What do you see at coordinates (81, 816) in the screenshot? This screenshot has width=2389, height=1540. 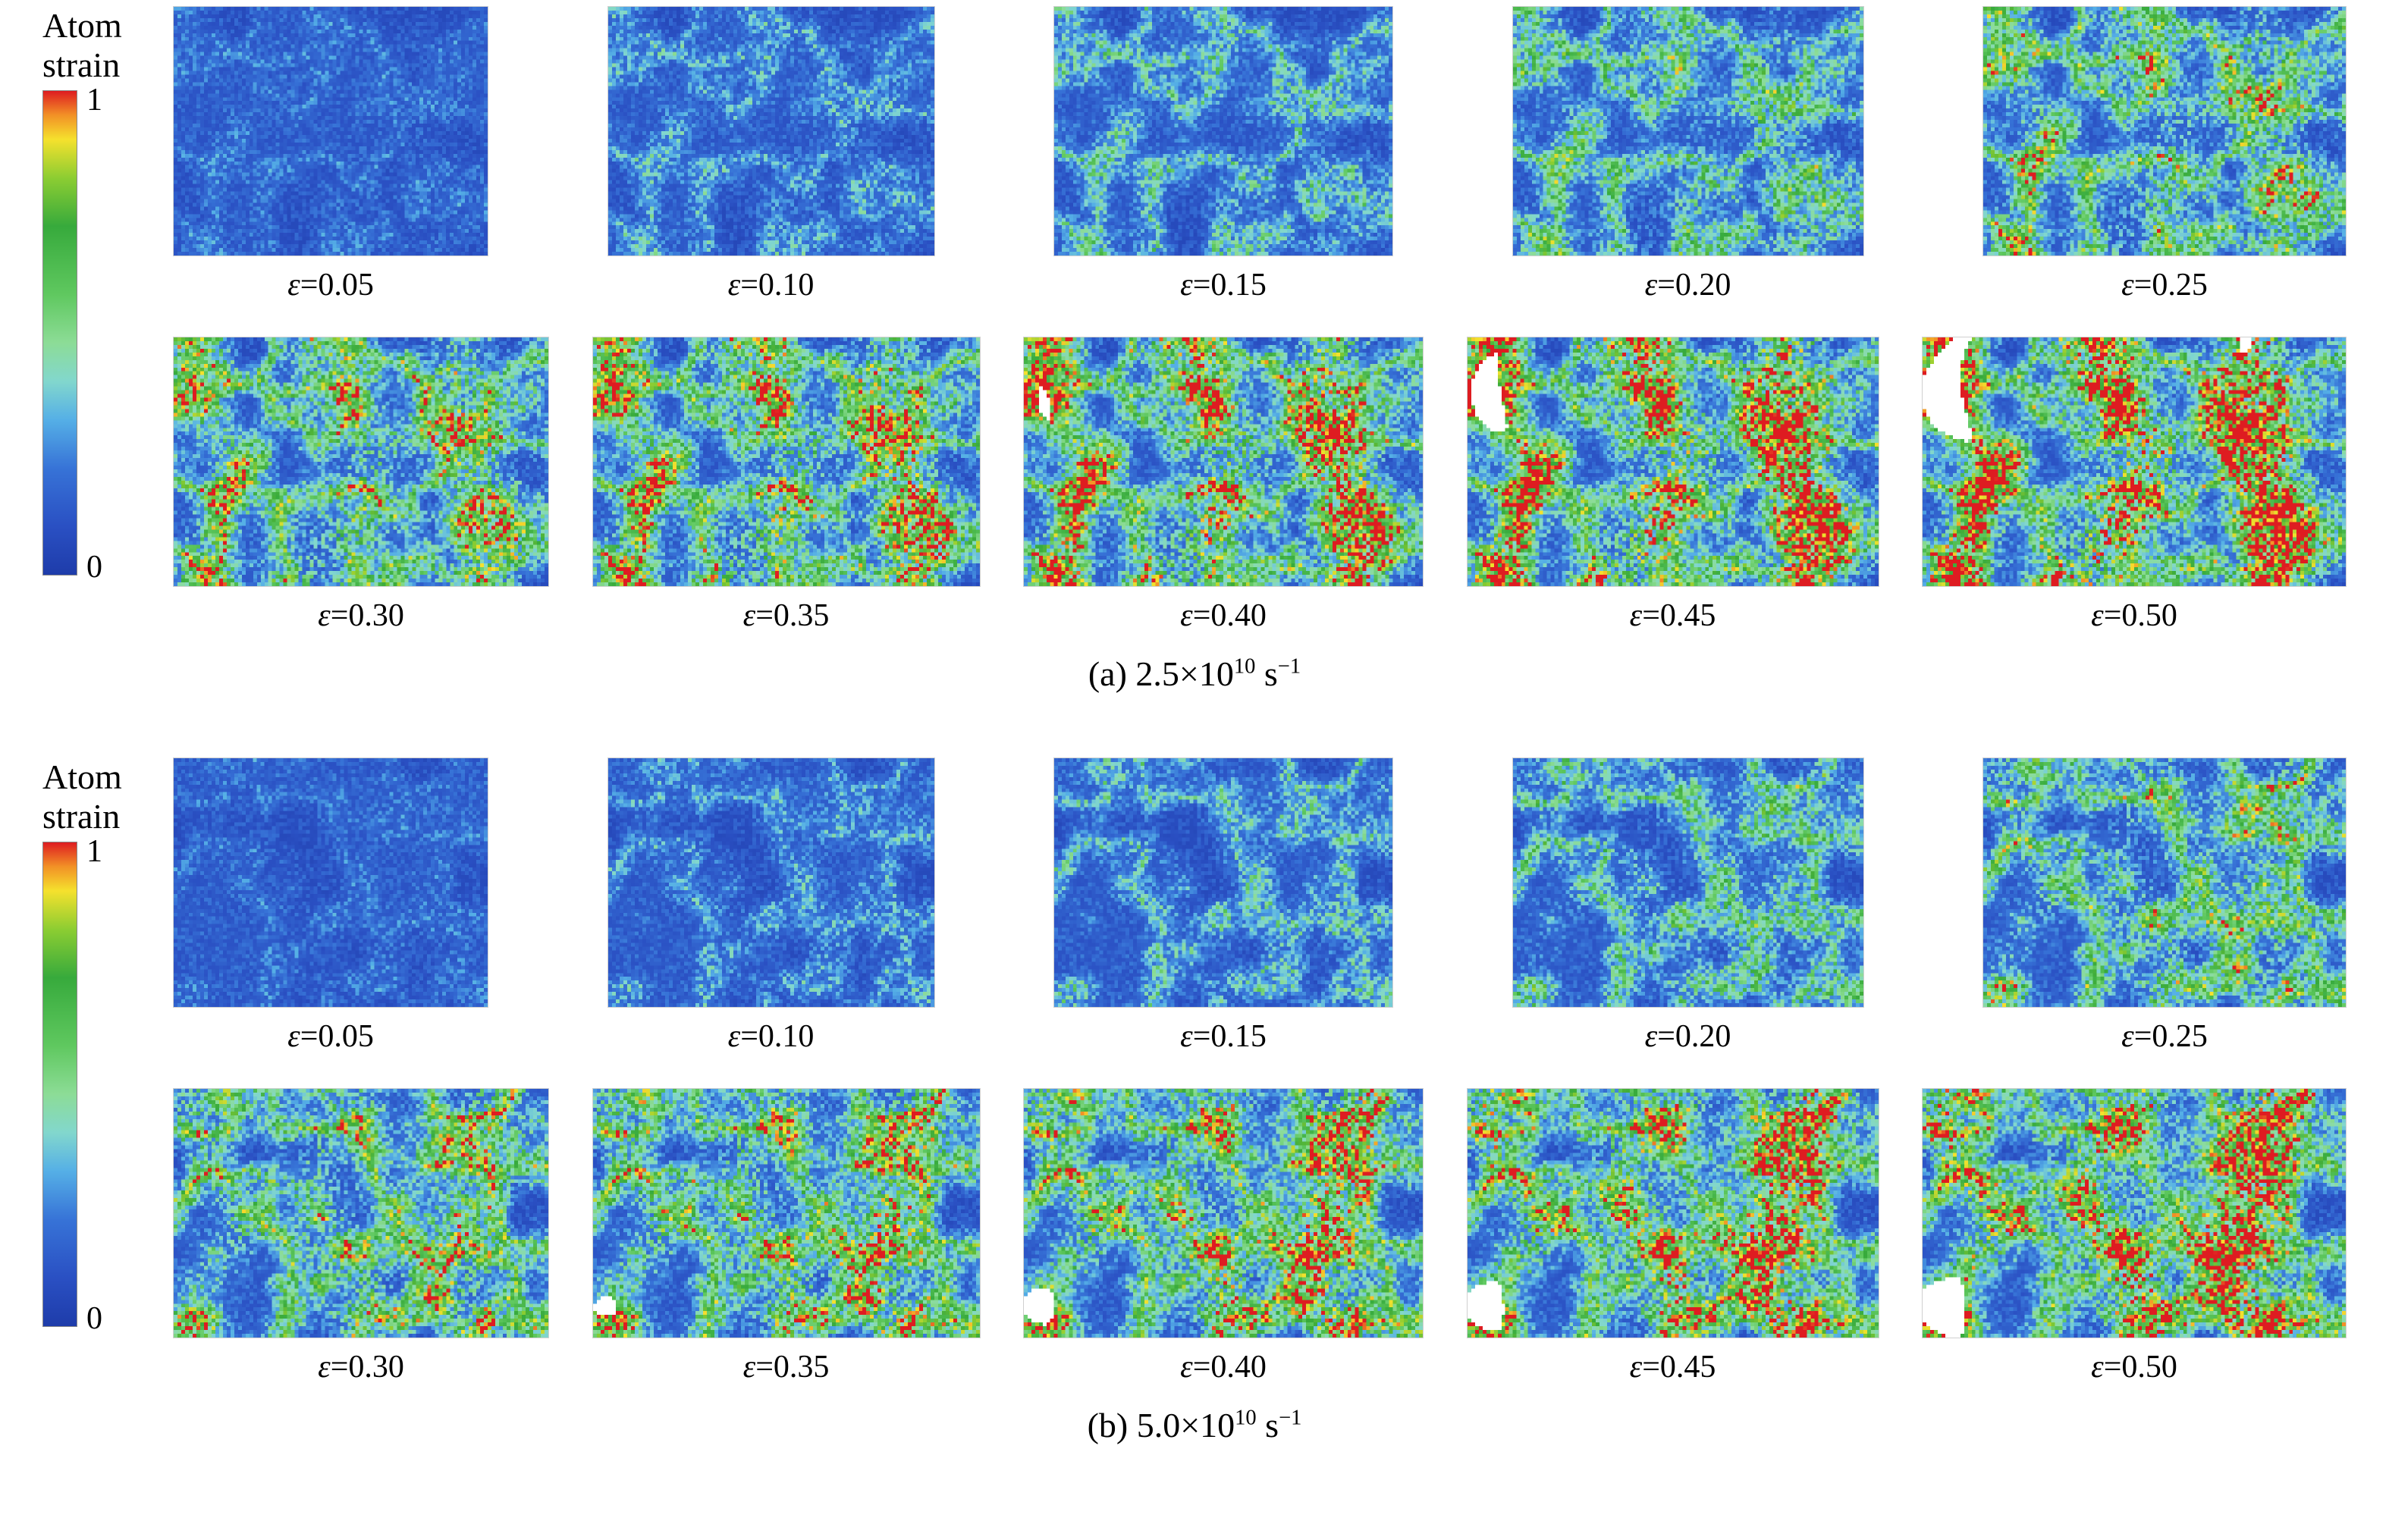 I see `colorbar-title-line2: strain` at bounding box center [81, 816].